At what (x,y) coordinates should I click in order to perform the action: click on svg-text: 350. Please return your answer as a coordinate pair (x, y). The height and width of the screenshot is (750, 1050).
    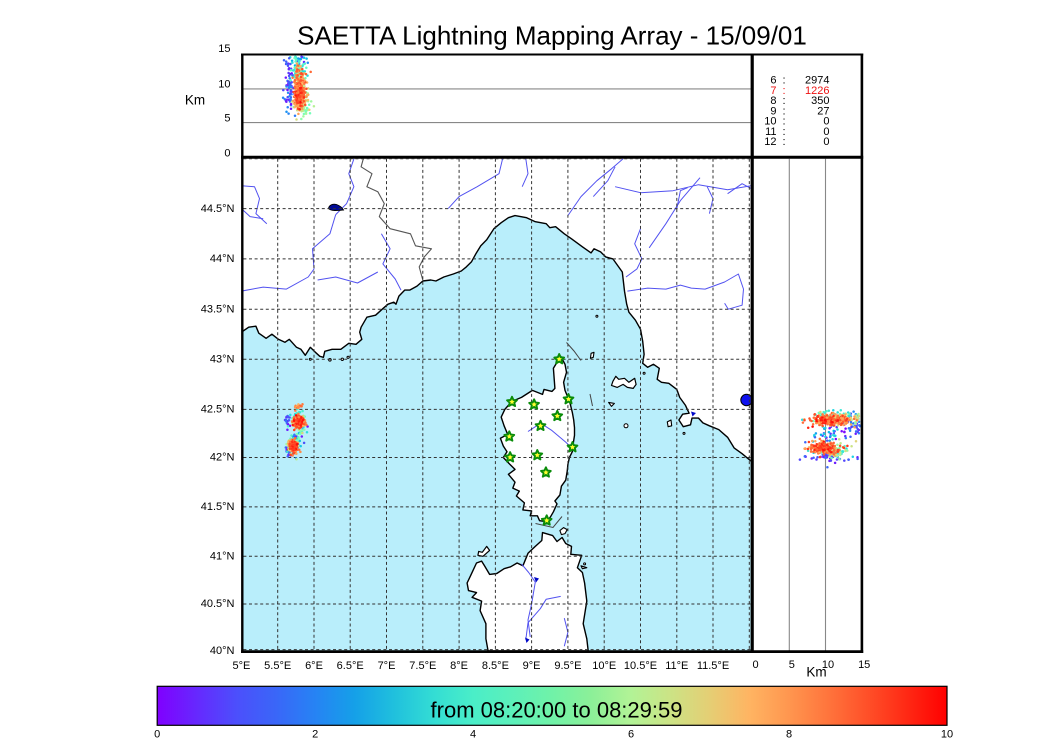
    Looking at the image, I should click on (820, 101).